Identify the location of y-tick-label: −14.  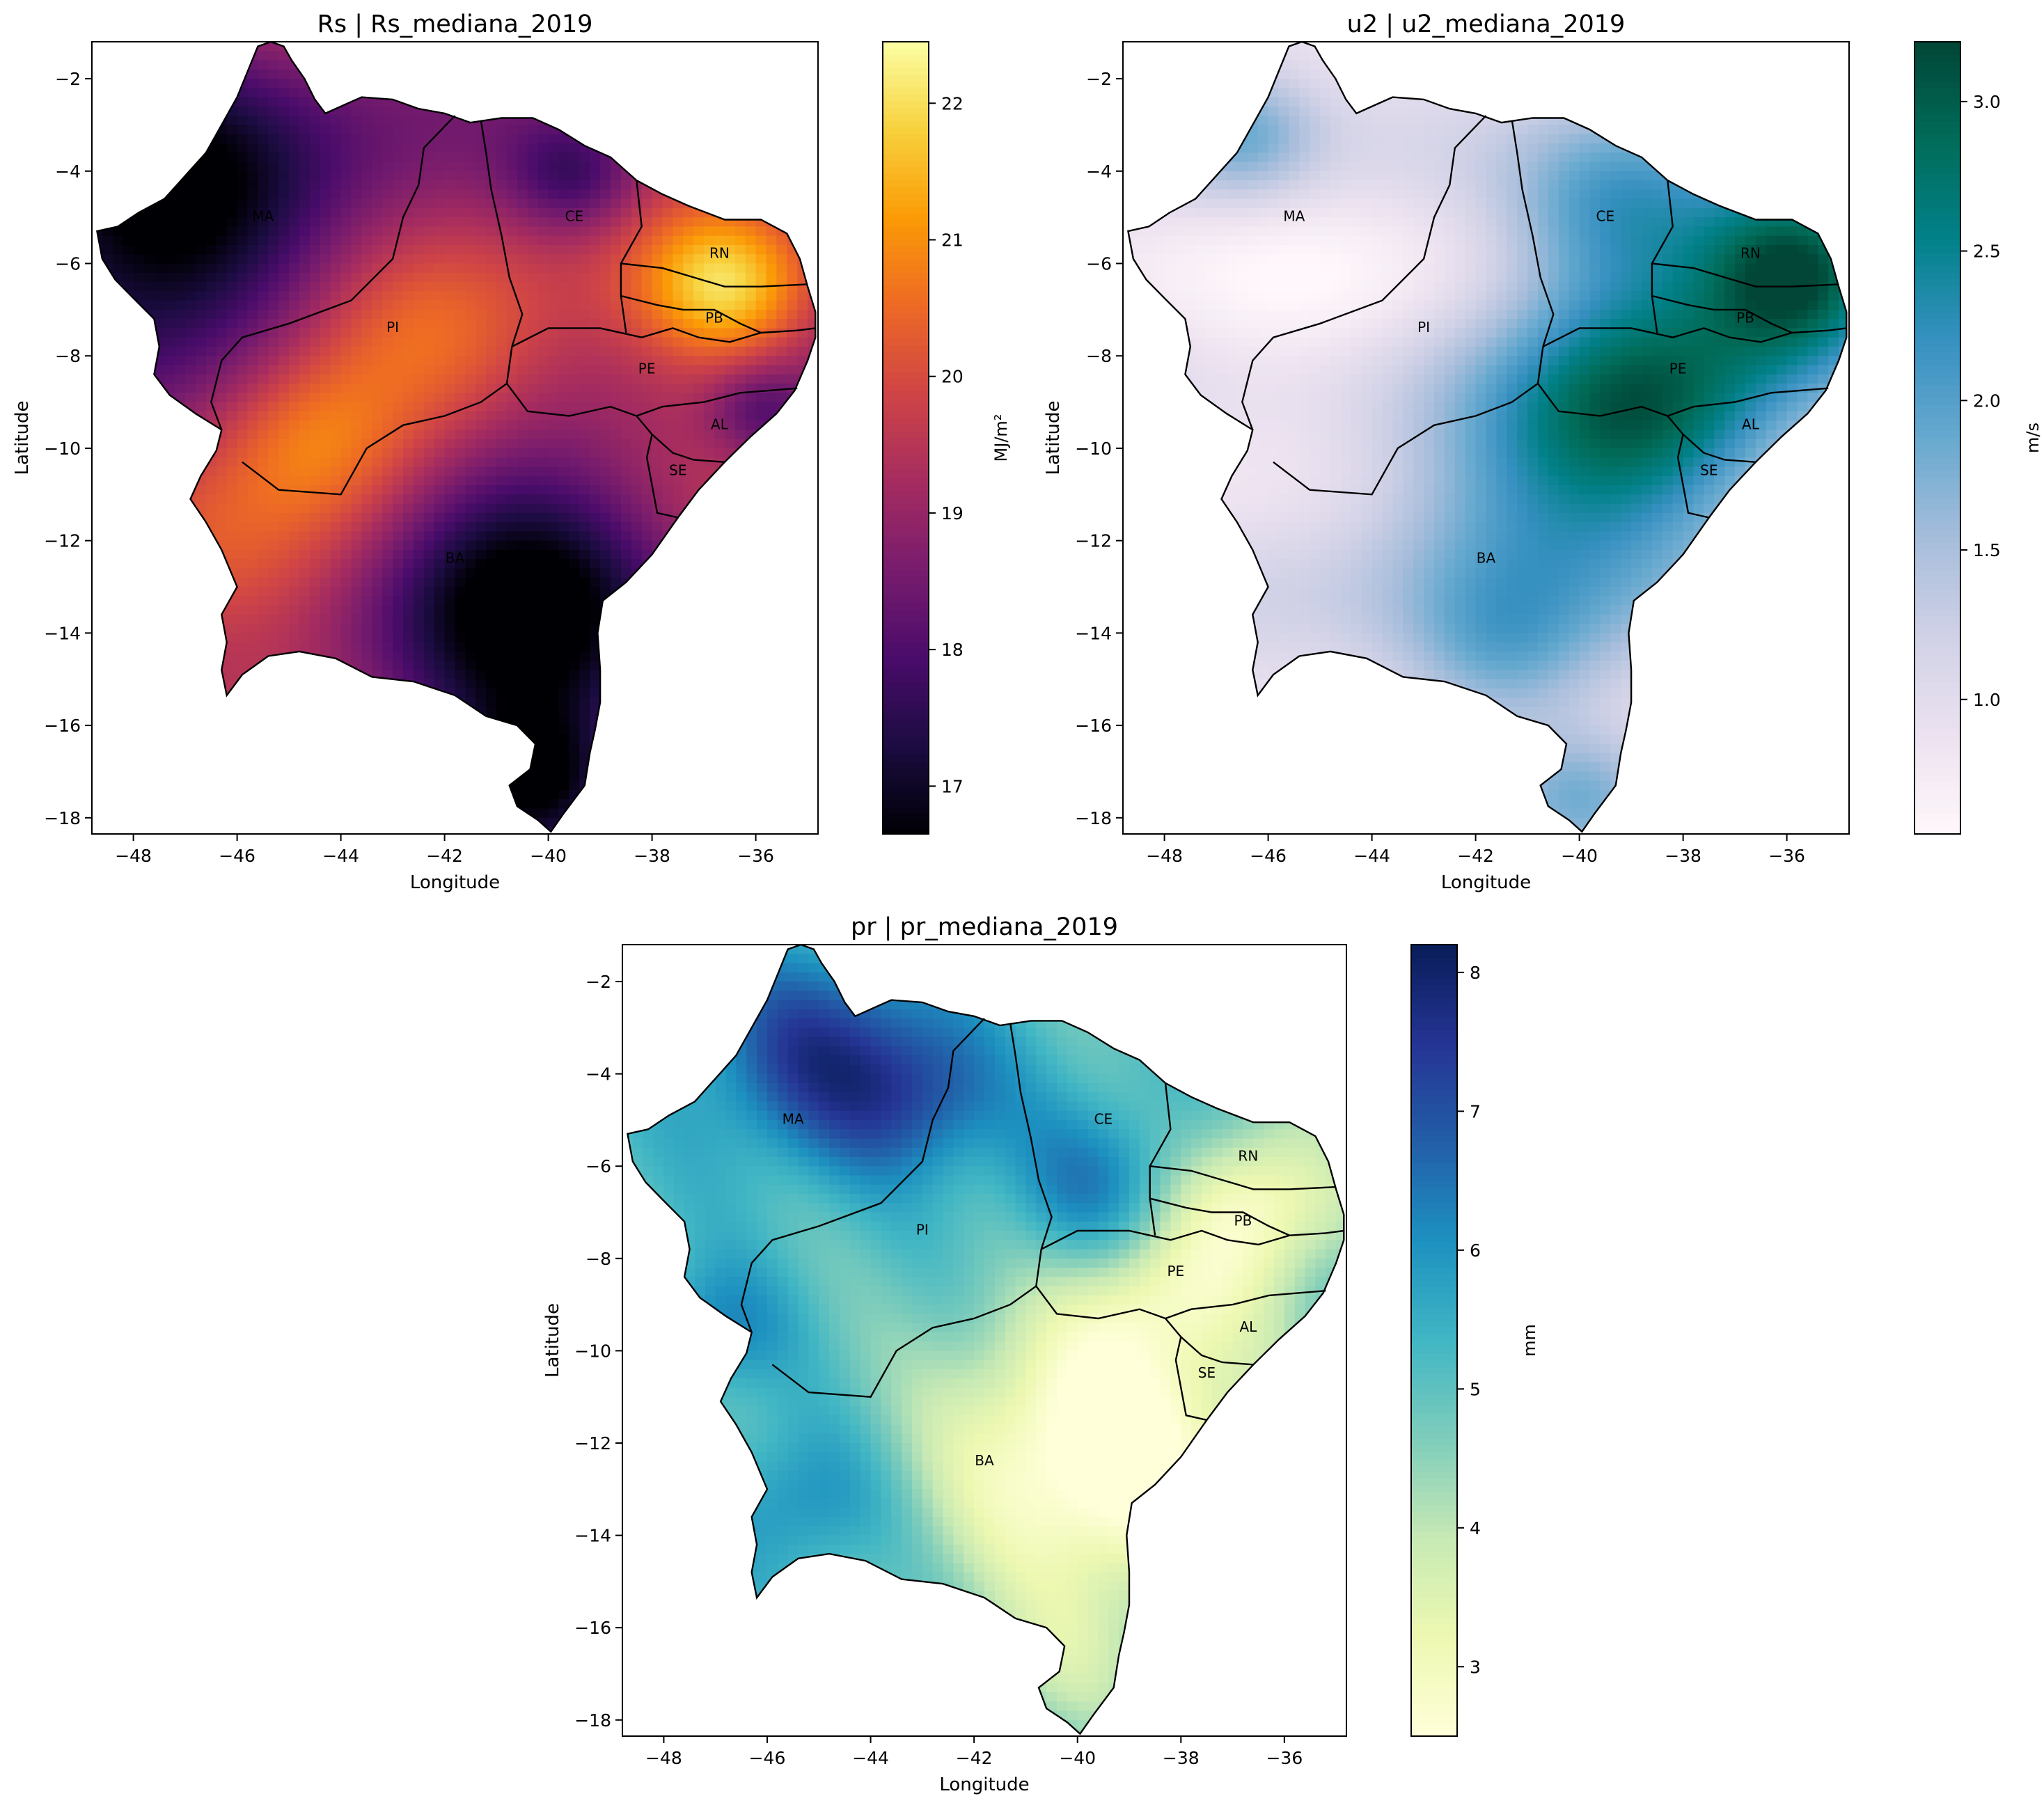
(592, 1536).